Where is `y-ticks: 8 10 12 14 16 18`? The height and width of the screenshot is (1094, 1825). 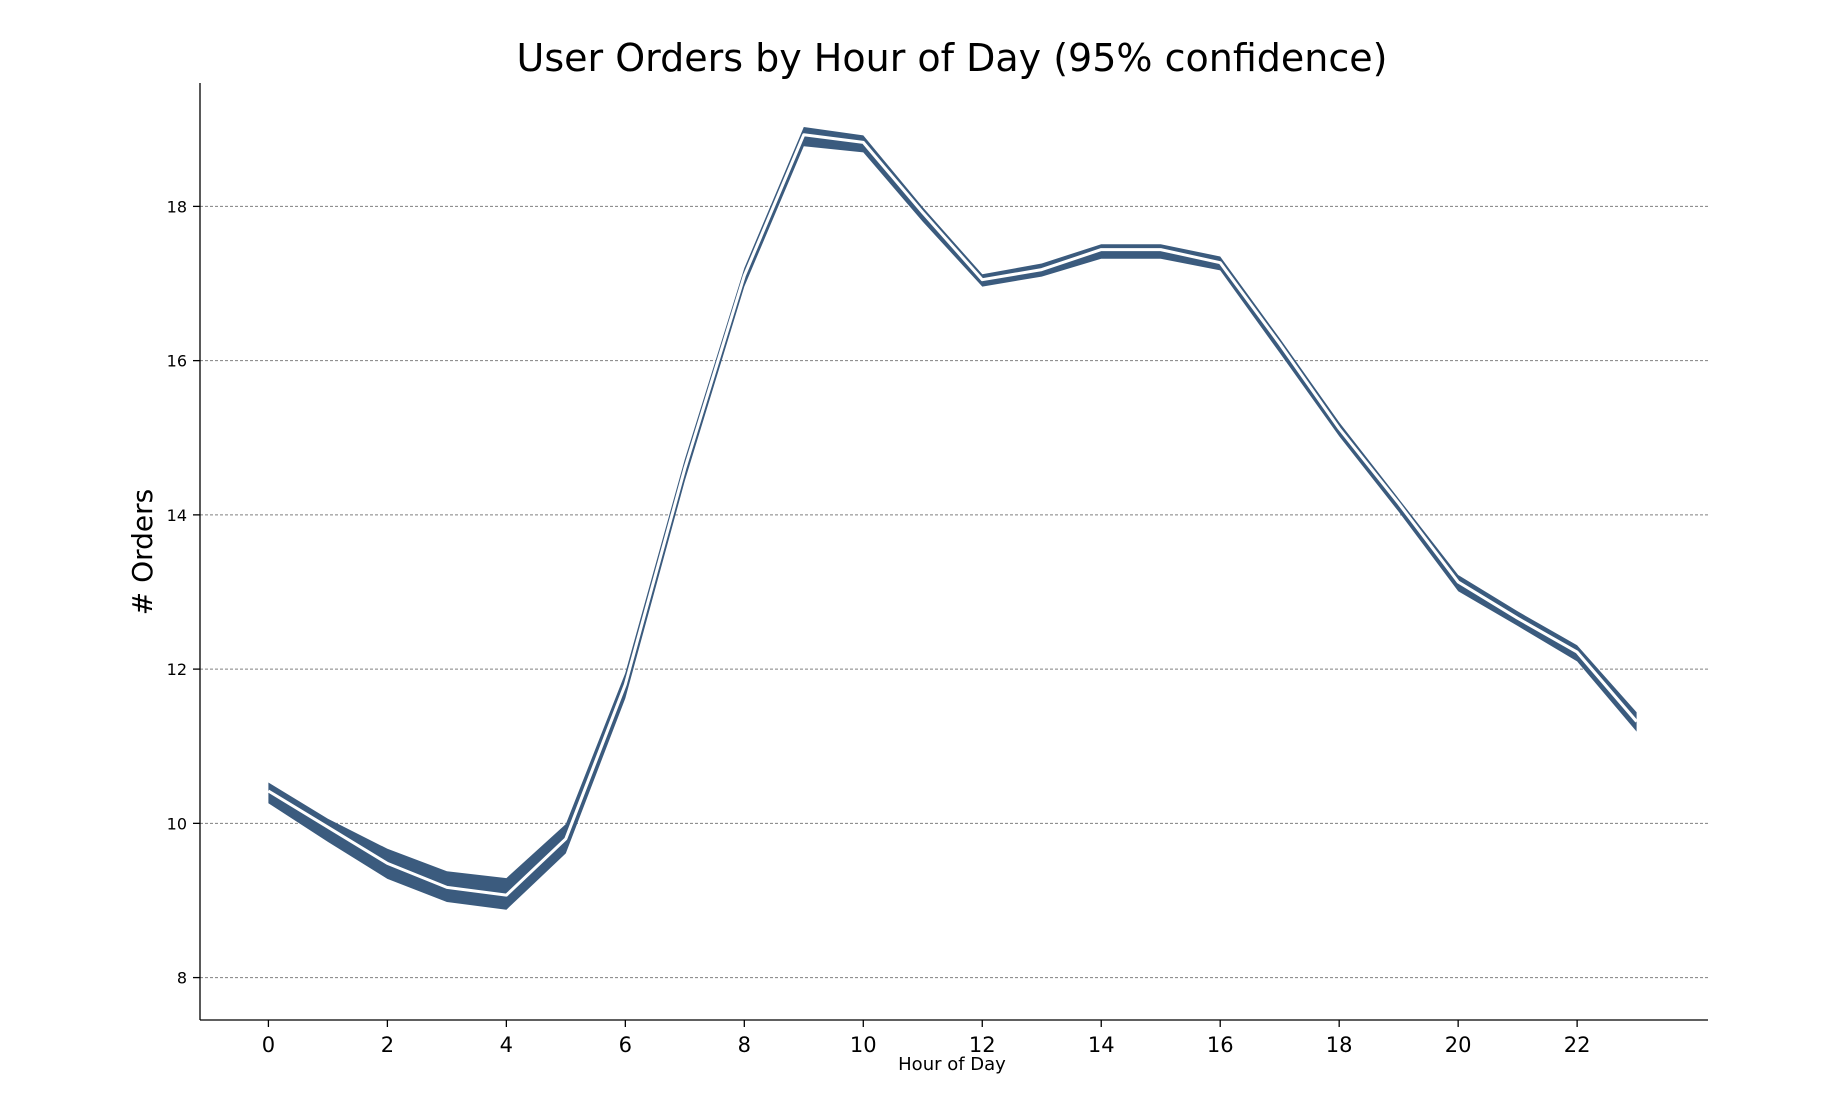 y-ticks: 8 10 12 14 16 18 is located at coordinates (183, 592).